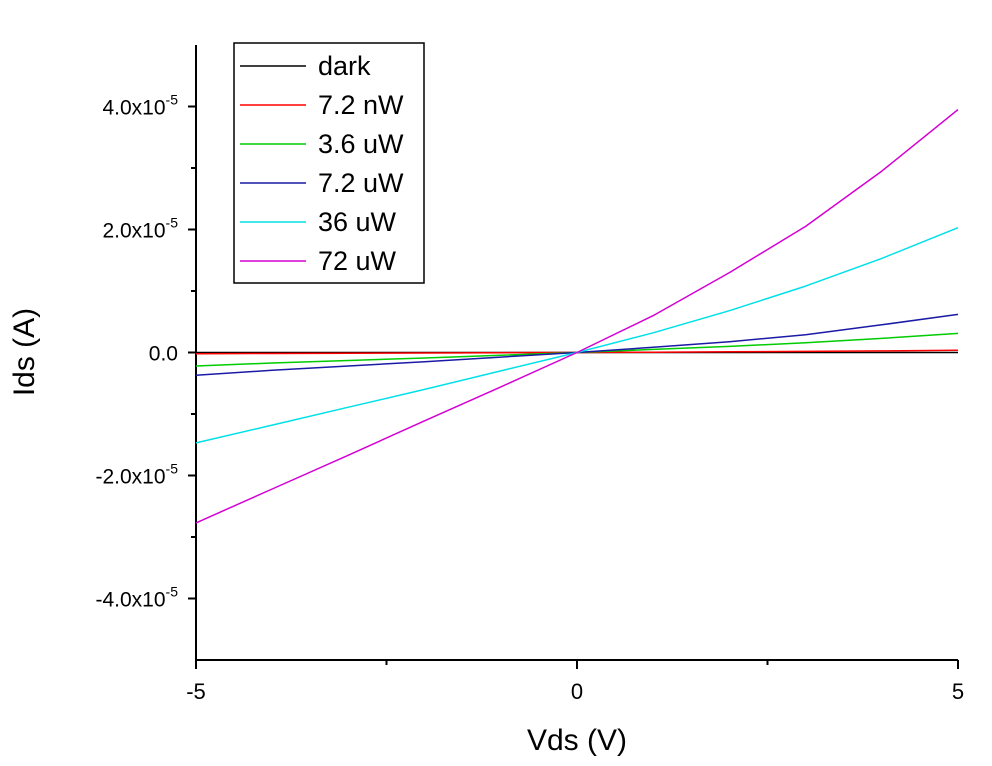  I want to click on legend-box, so click(329, 163).